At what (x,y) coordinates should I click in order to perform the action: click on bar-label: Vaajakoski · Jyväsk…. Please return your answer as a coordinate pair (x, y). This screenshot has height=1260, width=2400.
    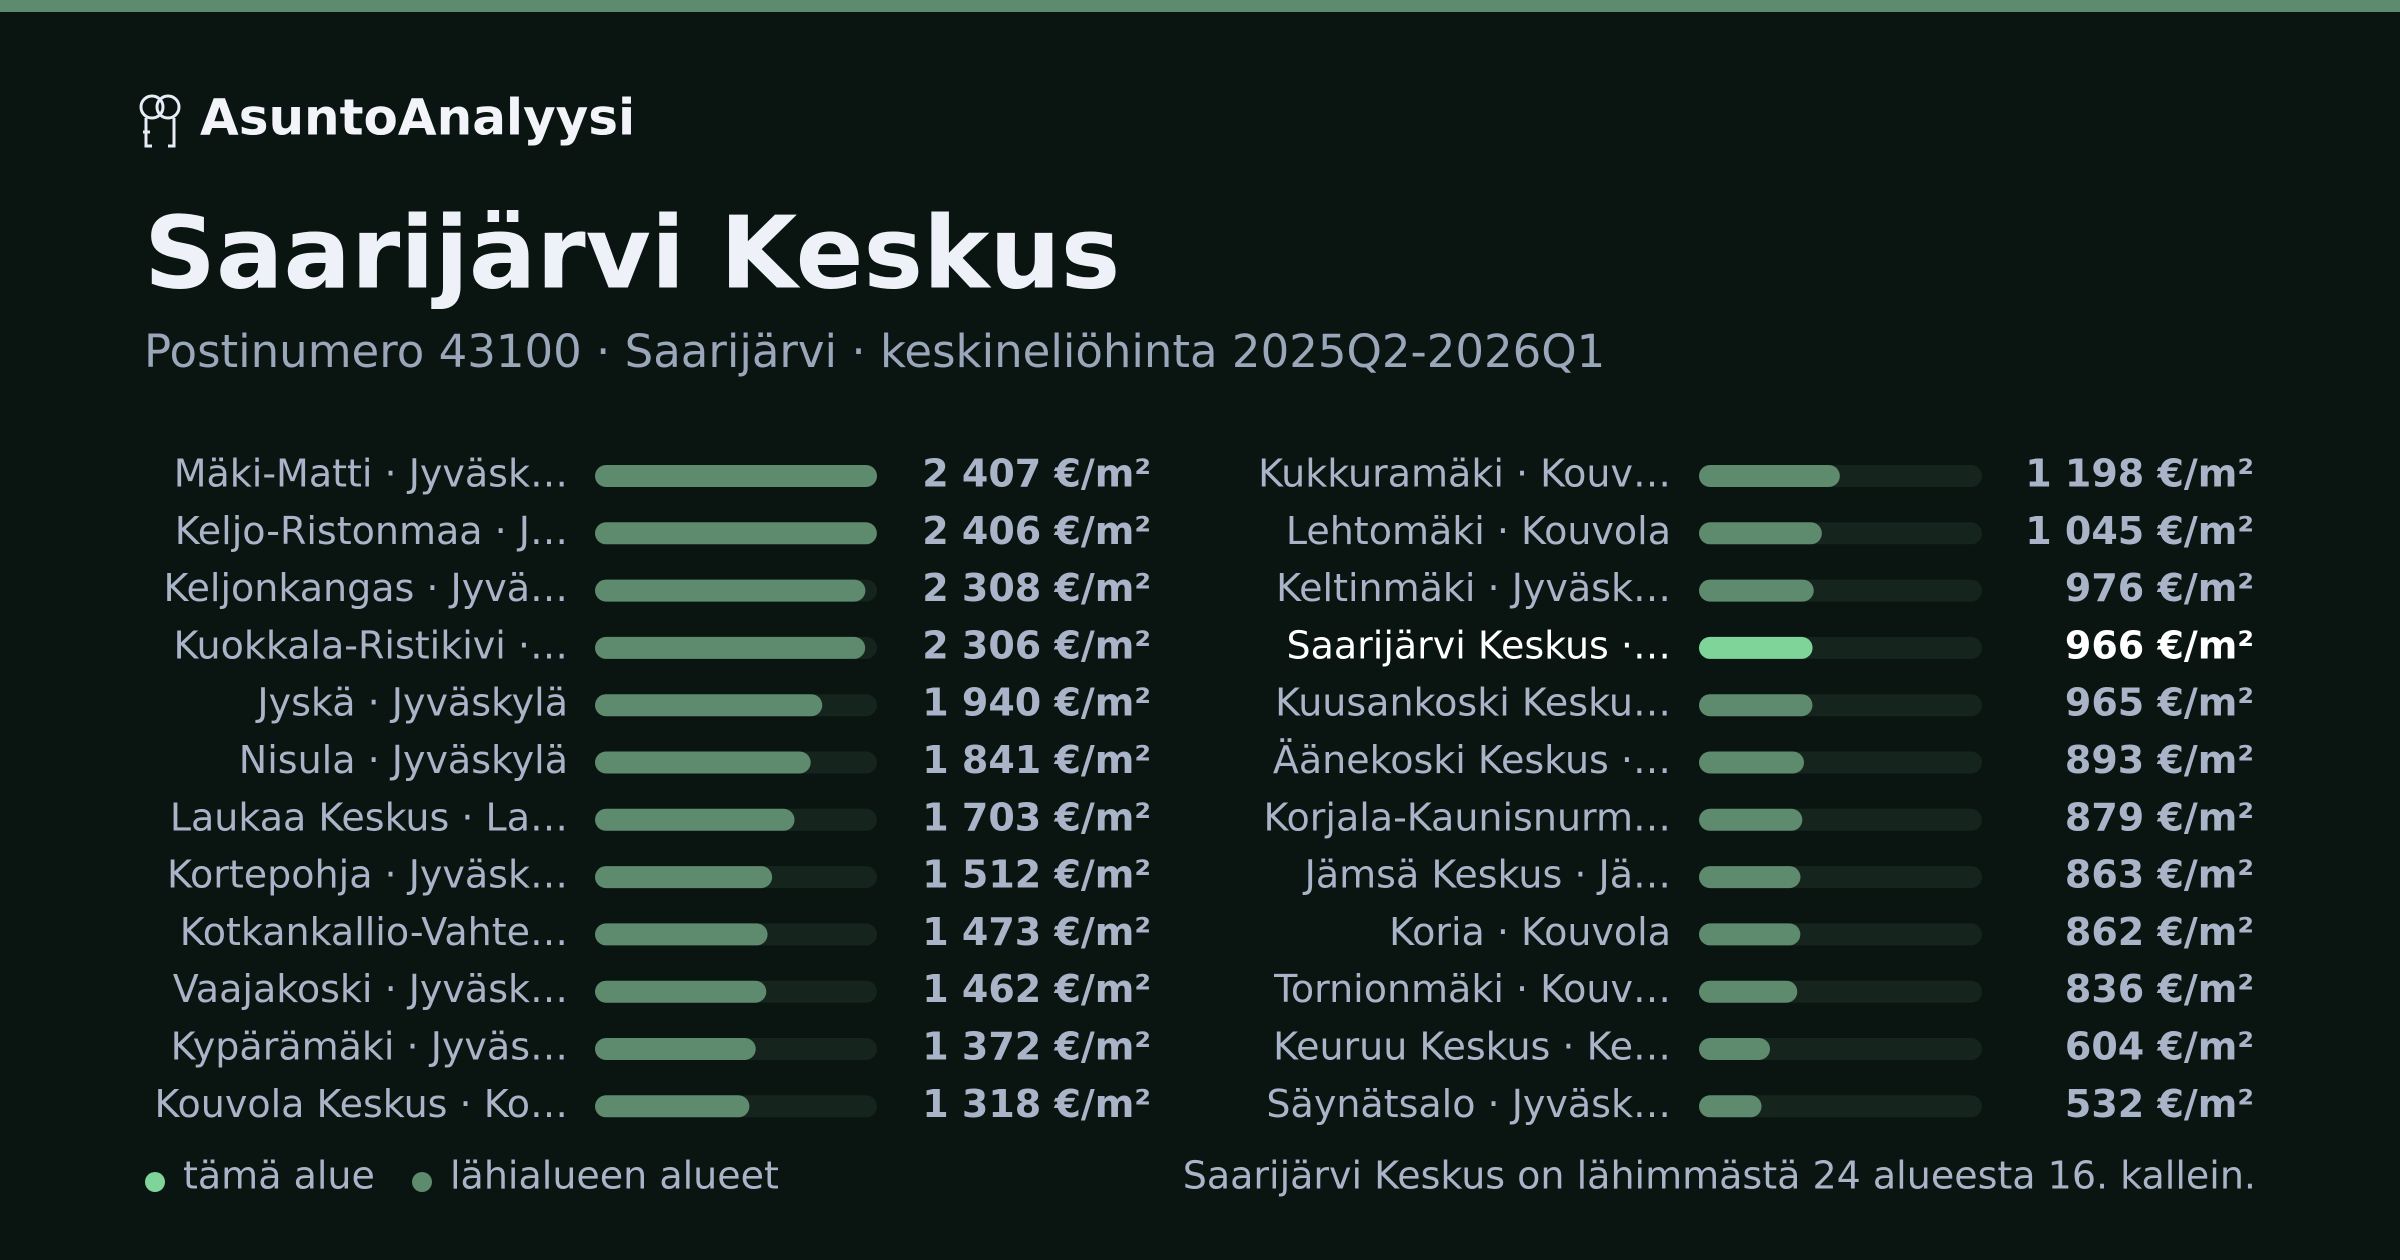
    Looking at the image, I should click on (370, 989).